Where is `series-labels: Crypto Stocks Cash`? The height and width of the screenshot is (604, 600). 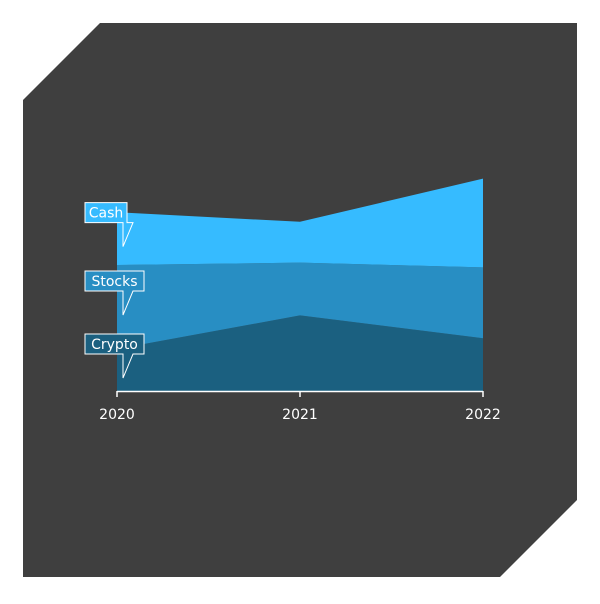
series-labels: Crypto Stocks Cash is located at coordinates (114, 290).